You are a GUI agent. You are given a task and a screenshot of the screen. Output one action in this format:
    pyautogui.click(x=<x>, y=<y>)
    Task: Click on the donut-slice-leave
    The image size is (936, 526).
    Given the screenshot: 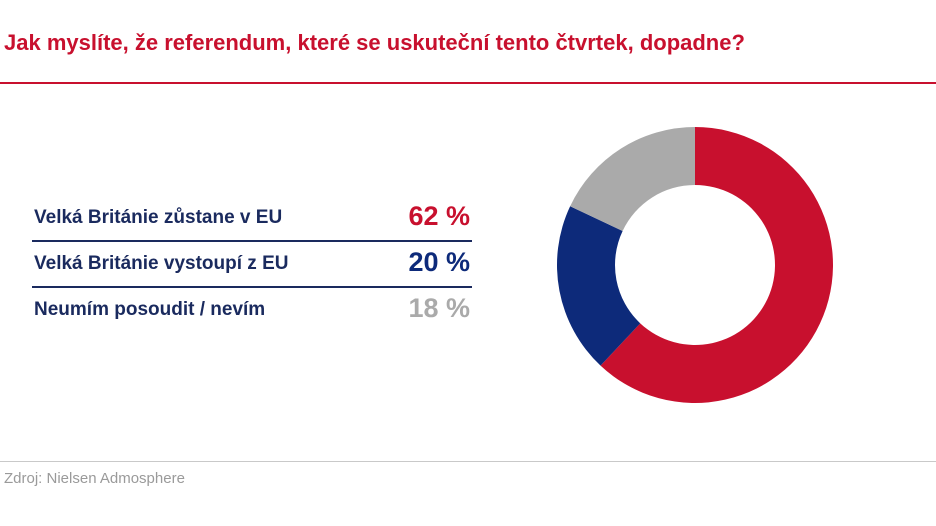 What is the action you would take?
    pyautogui.click(x=599, y=286)
    